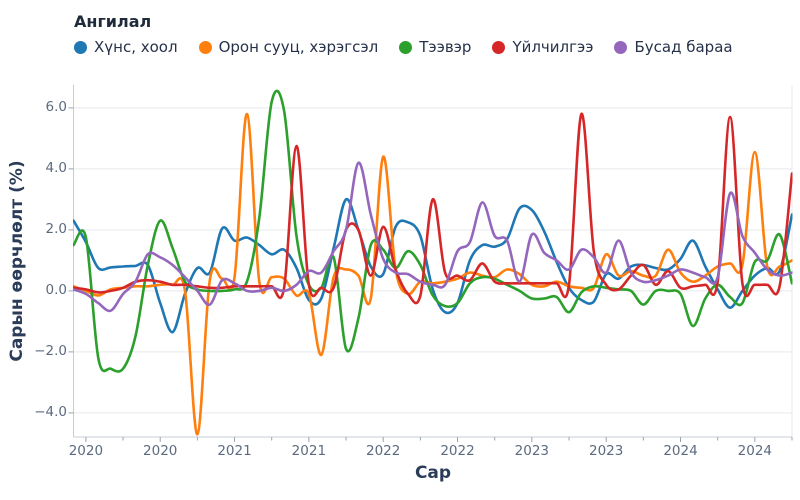 The image size is (800, 500). What do you see at coordinates (433, 473) in the screenshot?
I see `x-axis-title: Сар` at bounding box center [433, 473].